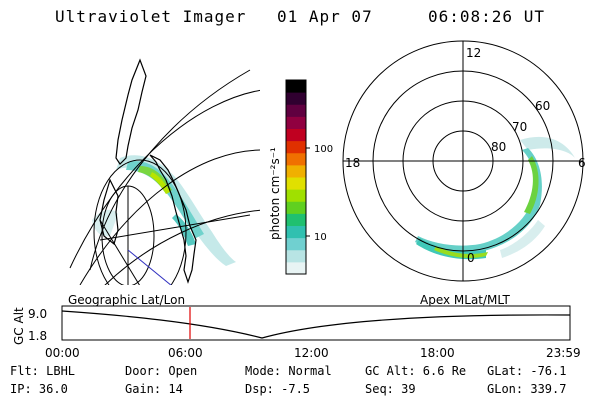  Describe the element at coordinates (563, 353) in the screenshot. I see `timeline-x-label-2359: 23:59` at that location.